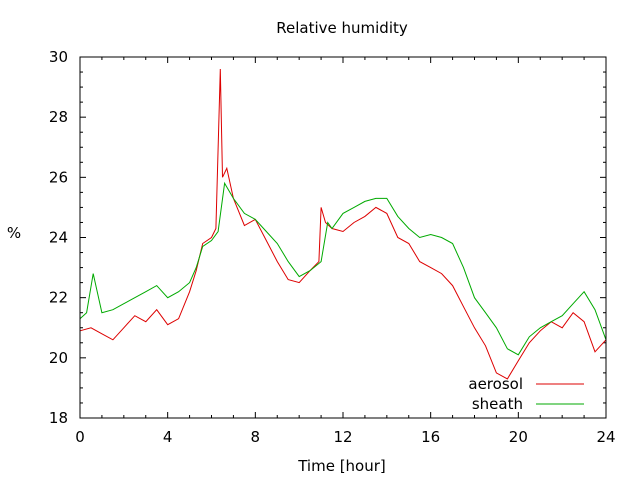  Describe the element at coordinates (605, 437) in the screenshot. I see `x-tick-label: 24` at that location.